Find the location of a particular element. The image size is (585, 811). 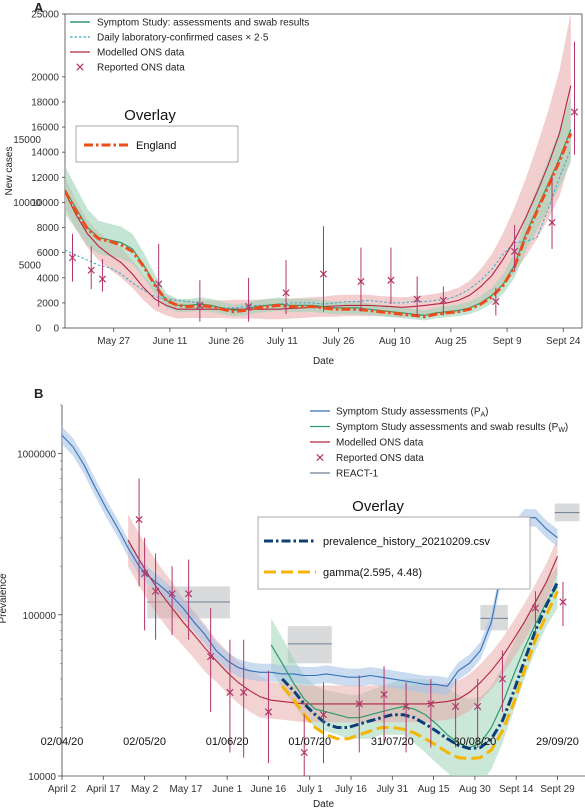

overlay-legend-label: gamma(2.595, 4.48) is located at coordinates (372, 573).